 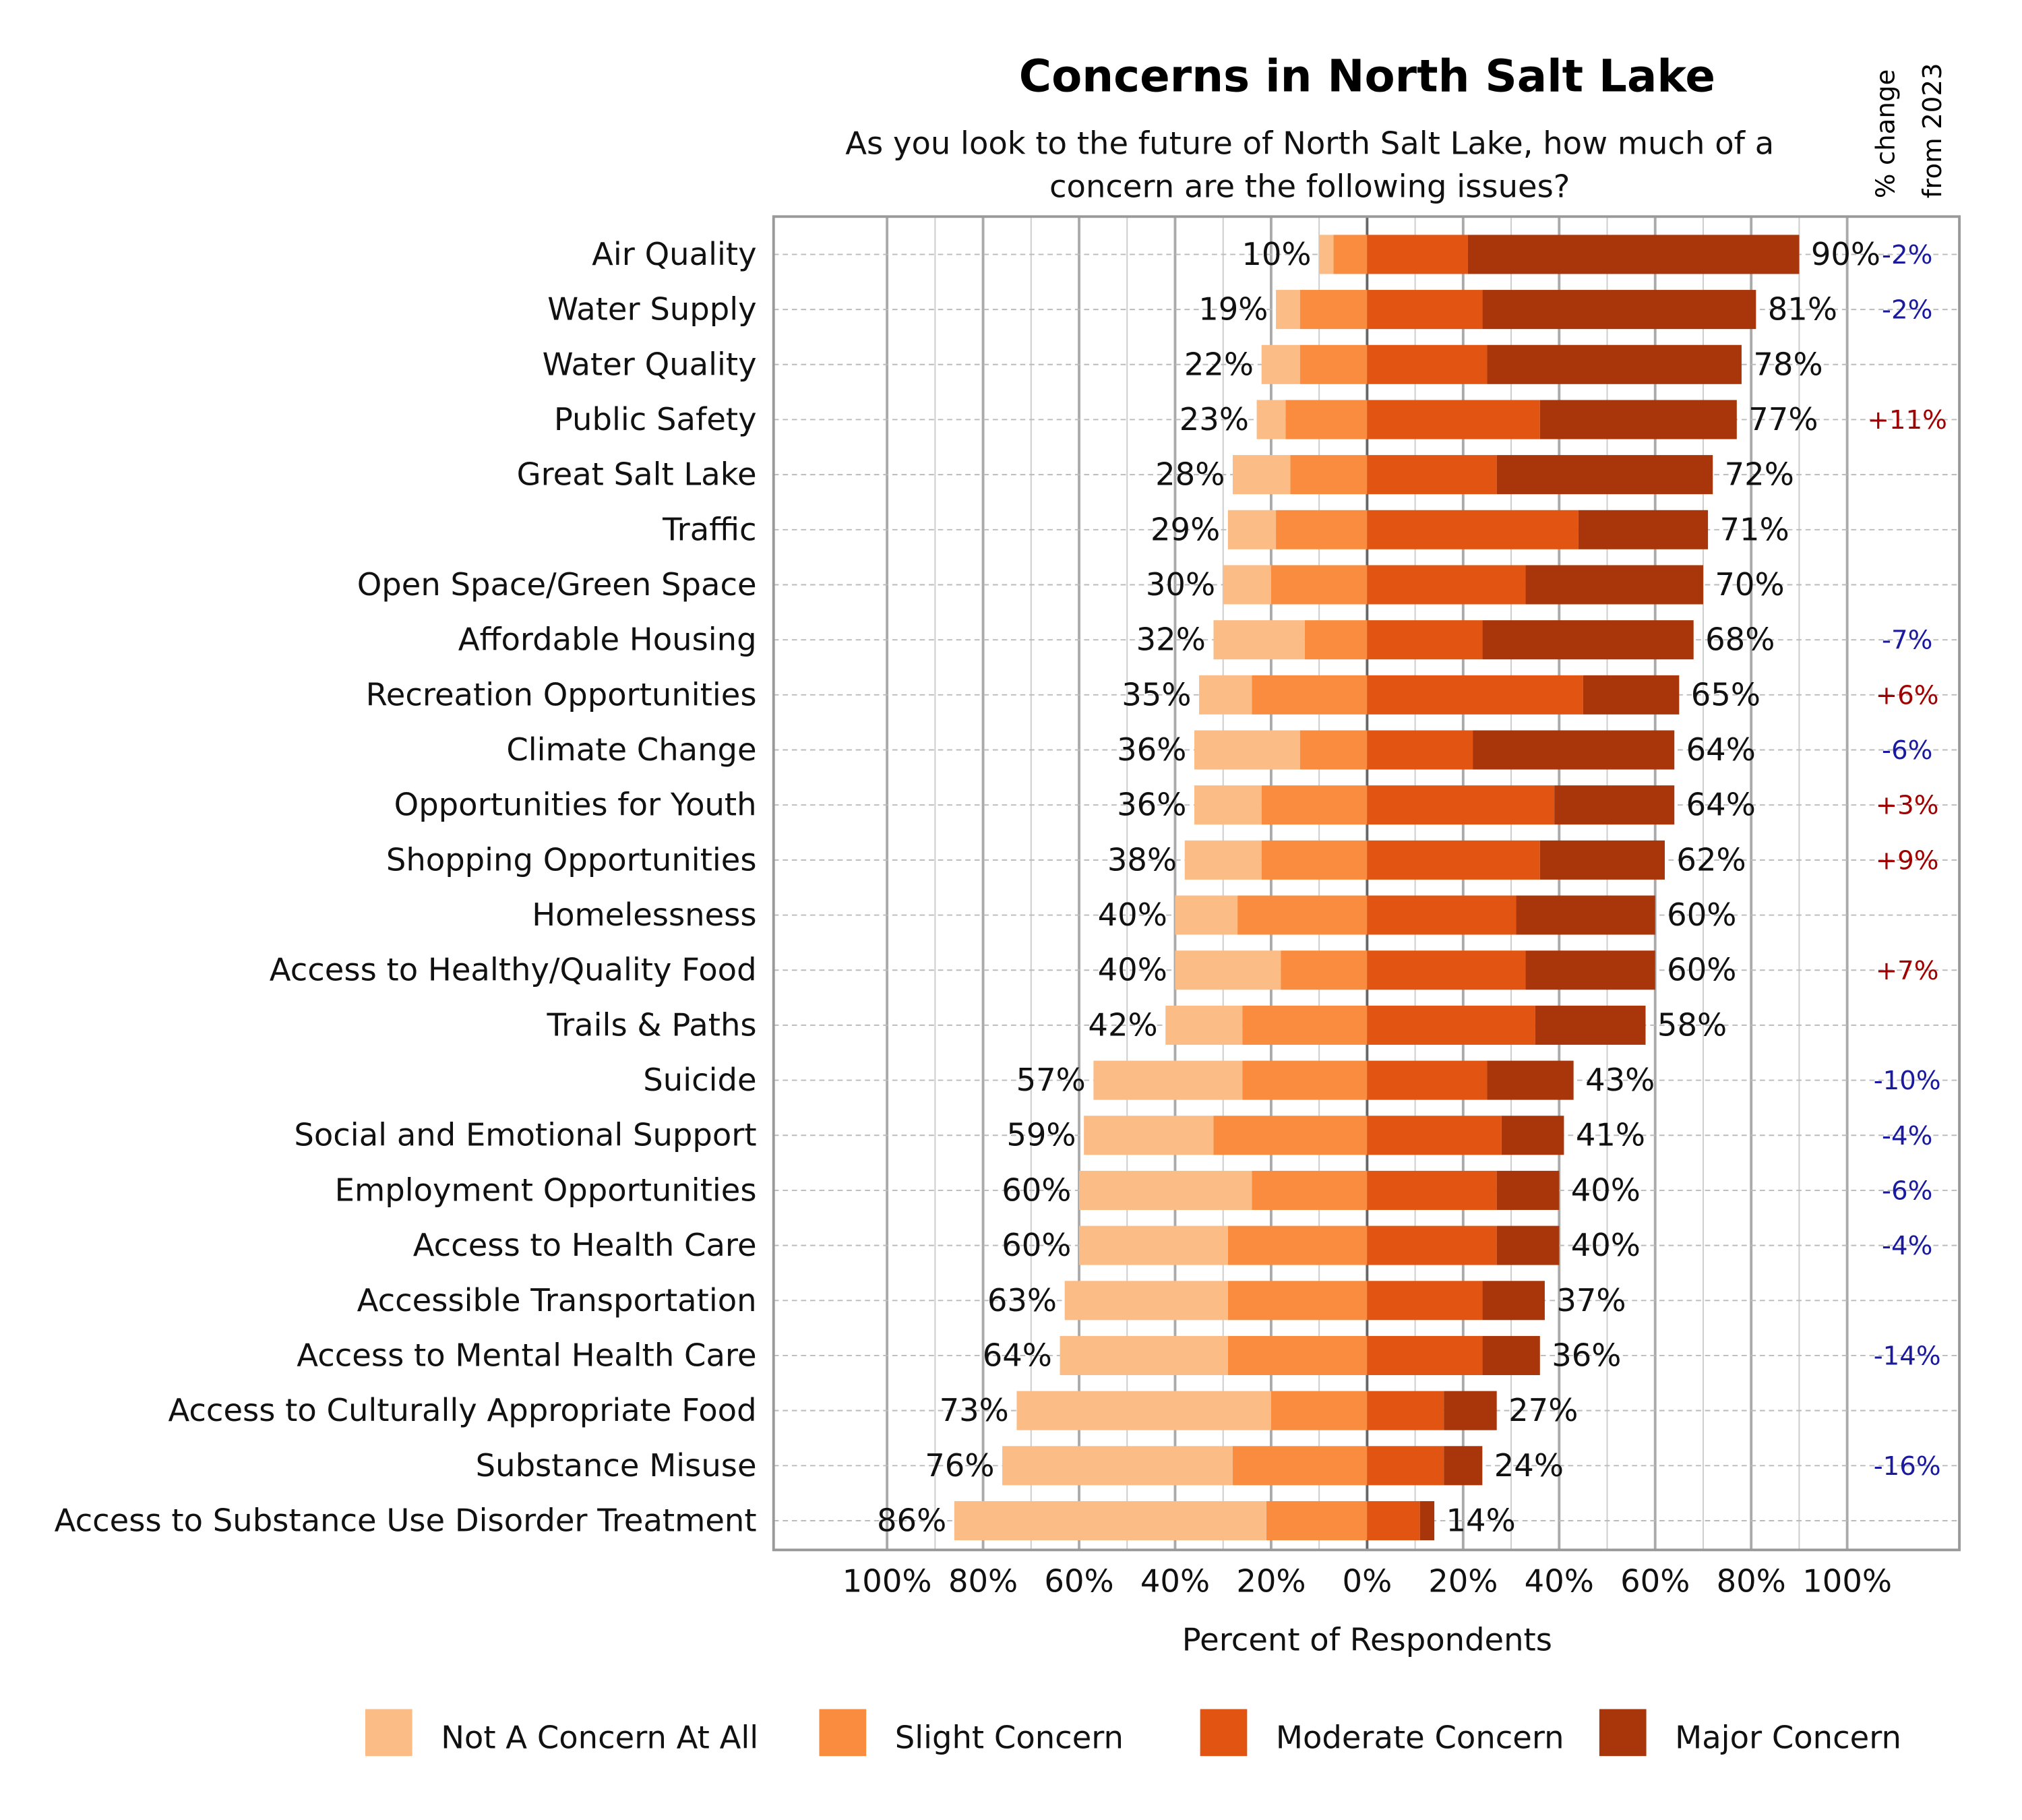 I want to click on x-tick-label: 80%, so click(x=1751, y=1581).